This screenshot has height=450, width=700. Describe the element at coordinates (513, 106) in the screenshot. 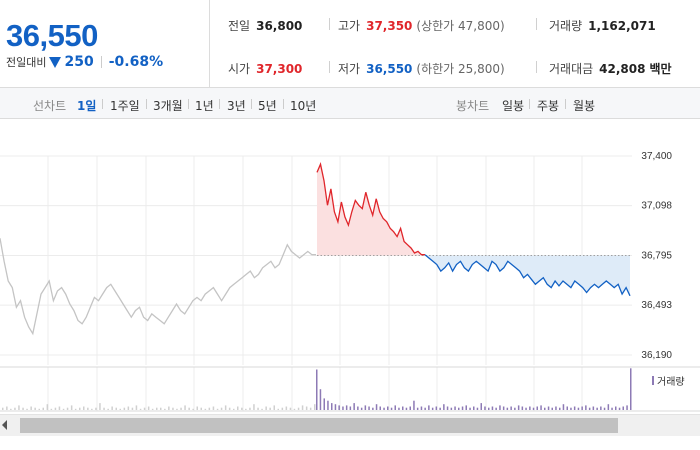

I see `candle-daily-button: 일봉` at that location.